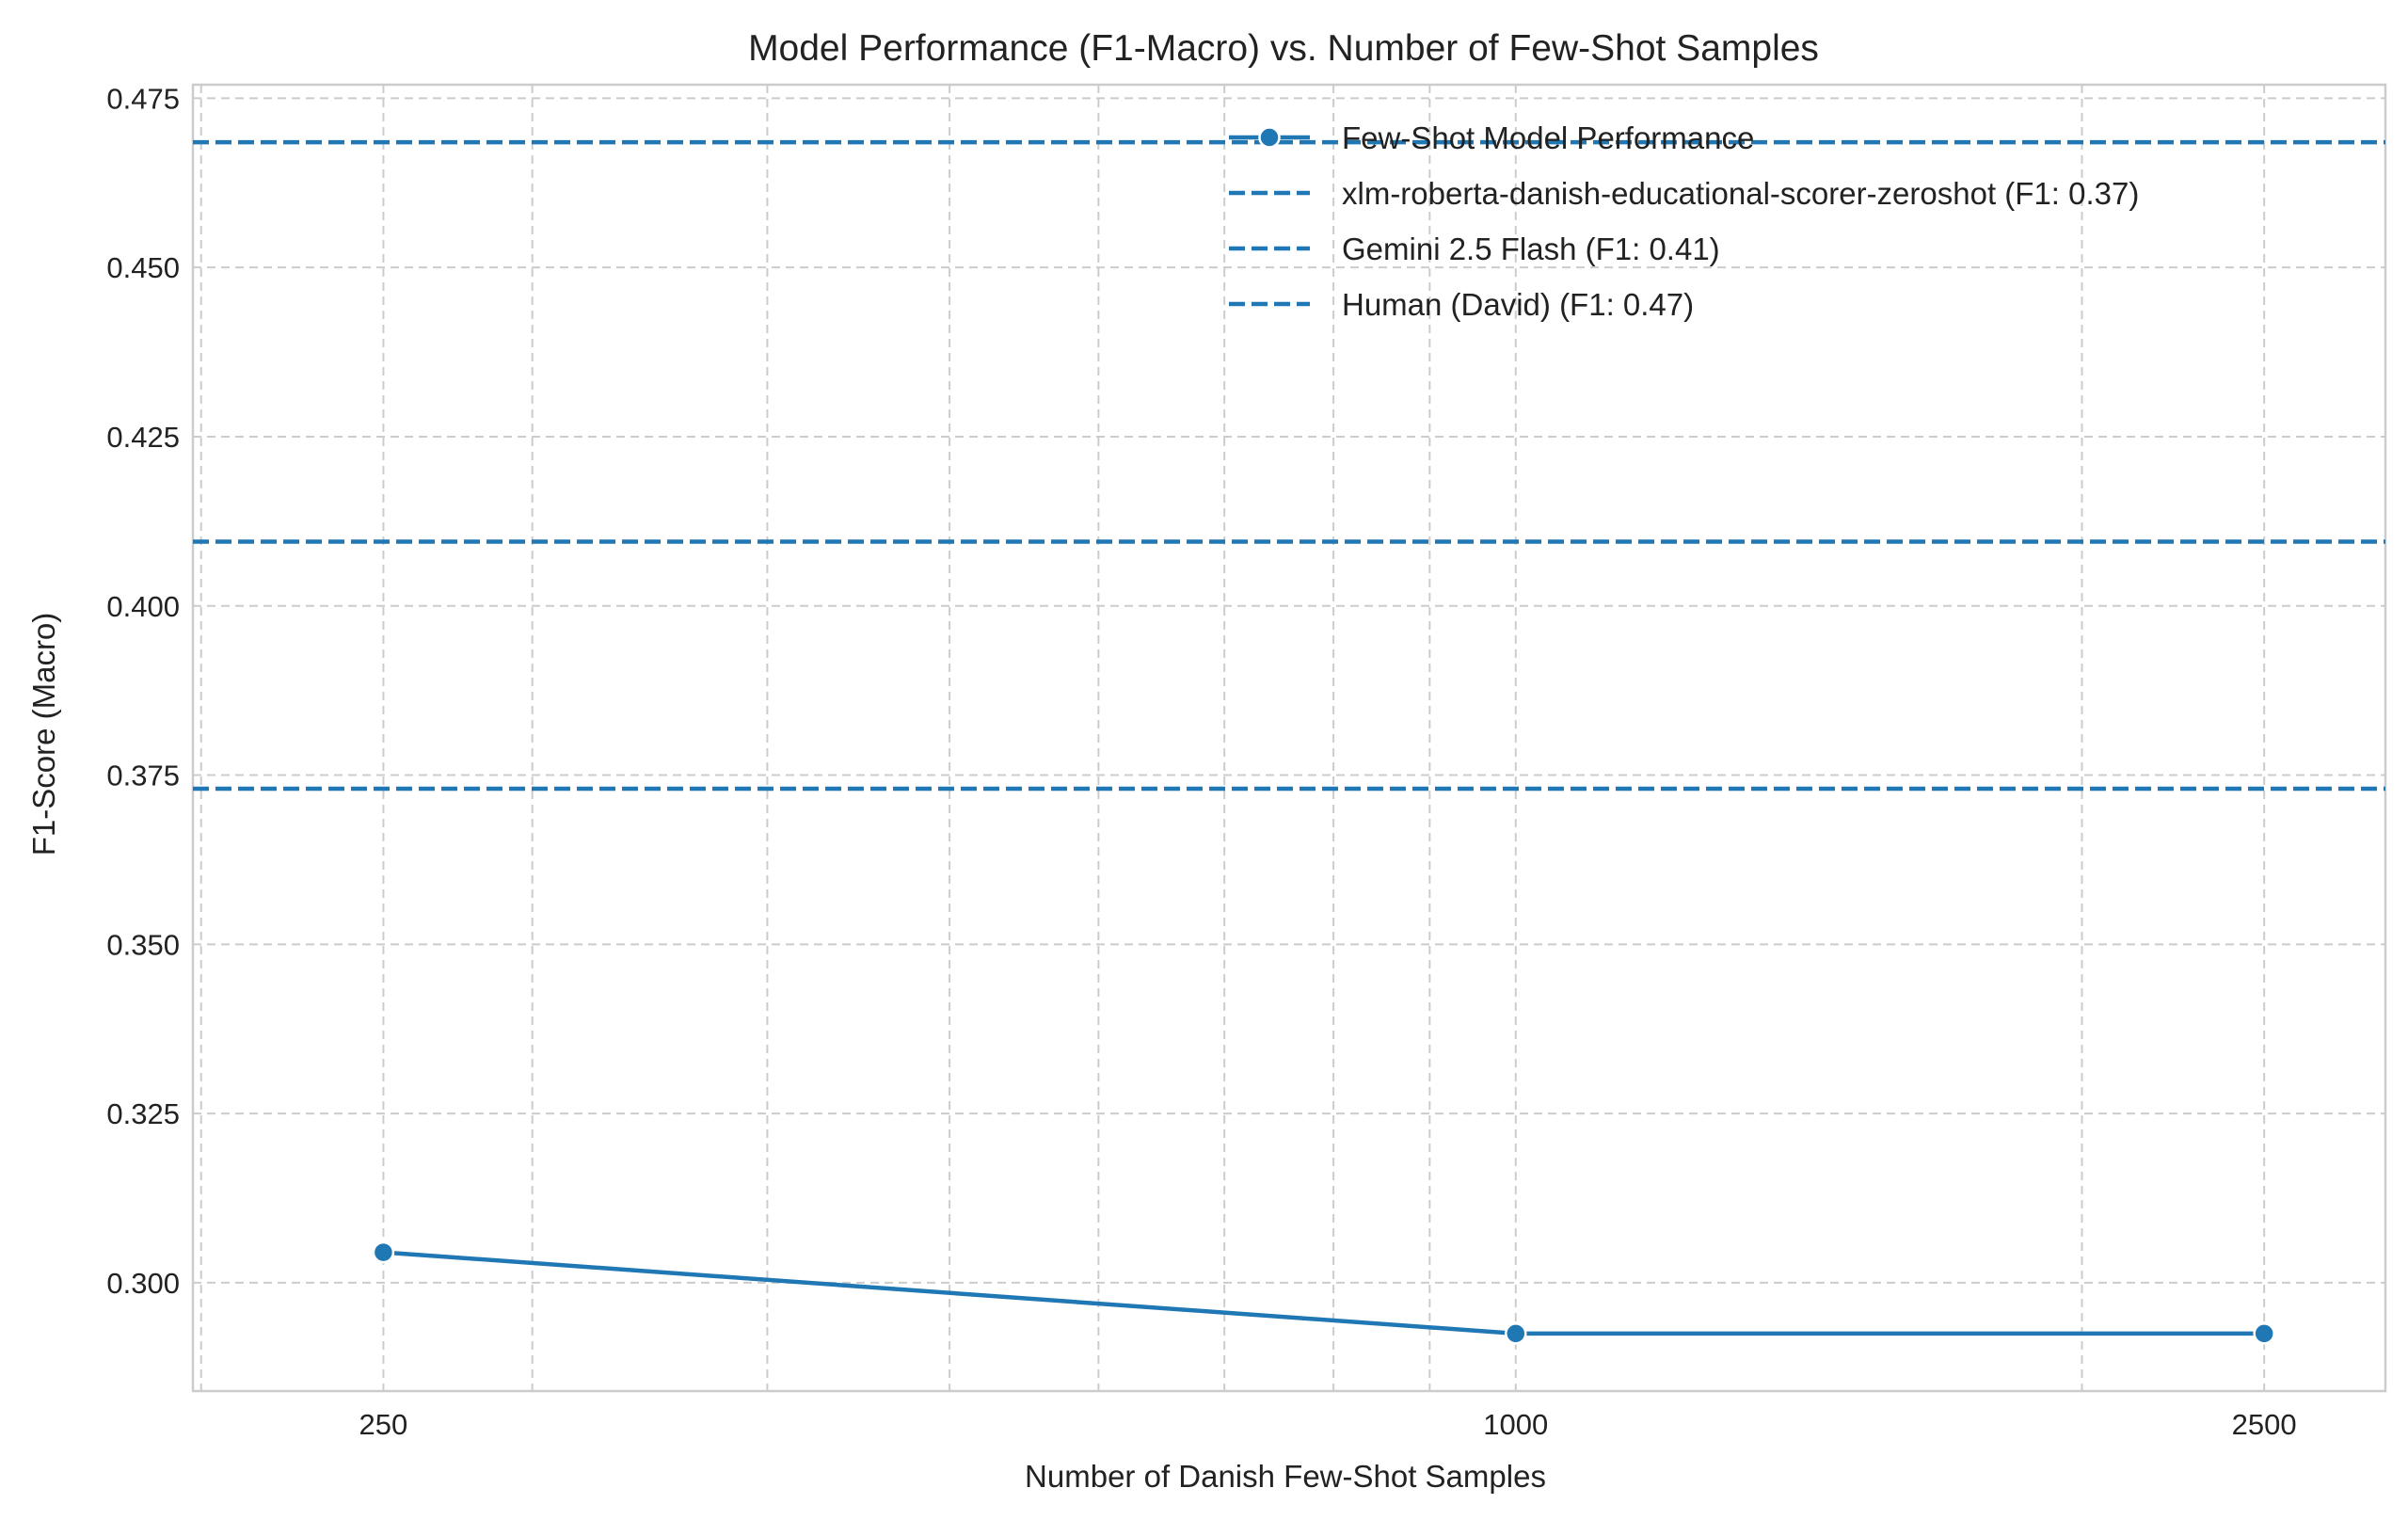 This screenshot has height=1520, width=2408. I want to click on y-tick-label: 0.325, so click(143, 1113).